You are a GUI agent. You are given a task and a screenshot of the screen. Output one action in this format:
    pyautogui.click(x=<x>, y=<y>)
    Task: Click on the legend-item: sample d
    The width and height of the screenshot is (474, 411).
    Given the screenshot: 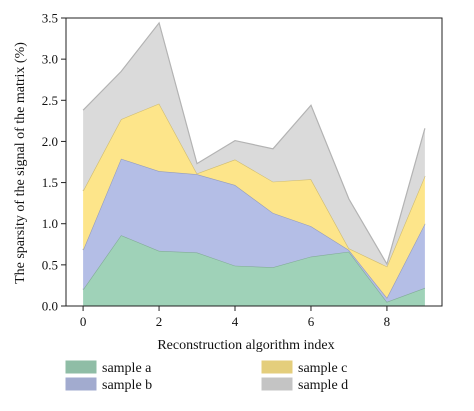 What is the action you would take?
    pyautogui.click(x=304, y=385)
    